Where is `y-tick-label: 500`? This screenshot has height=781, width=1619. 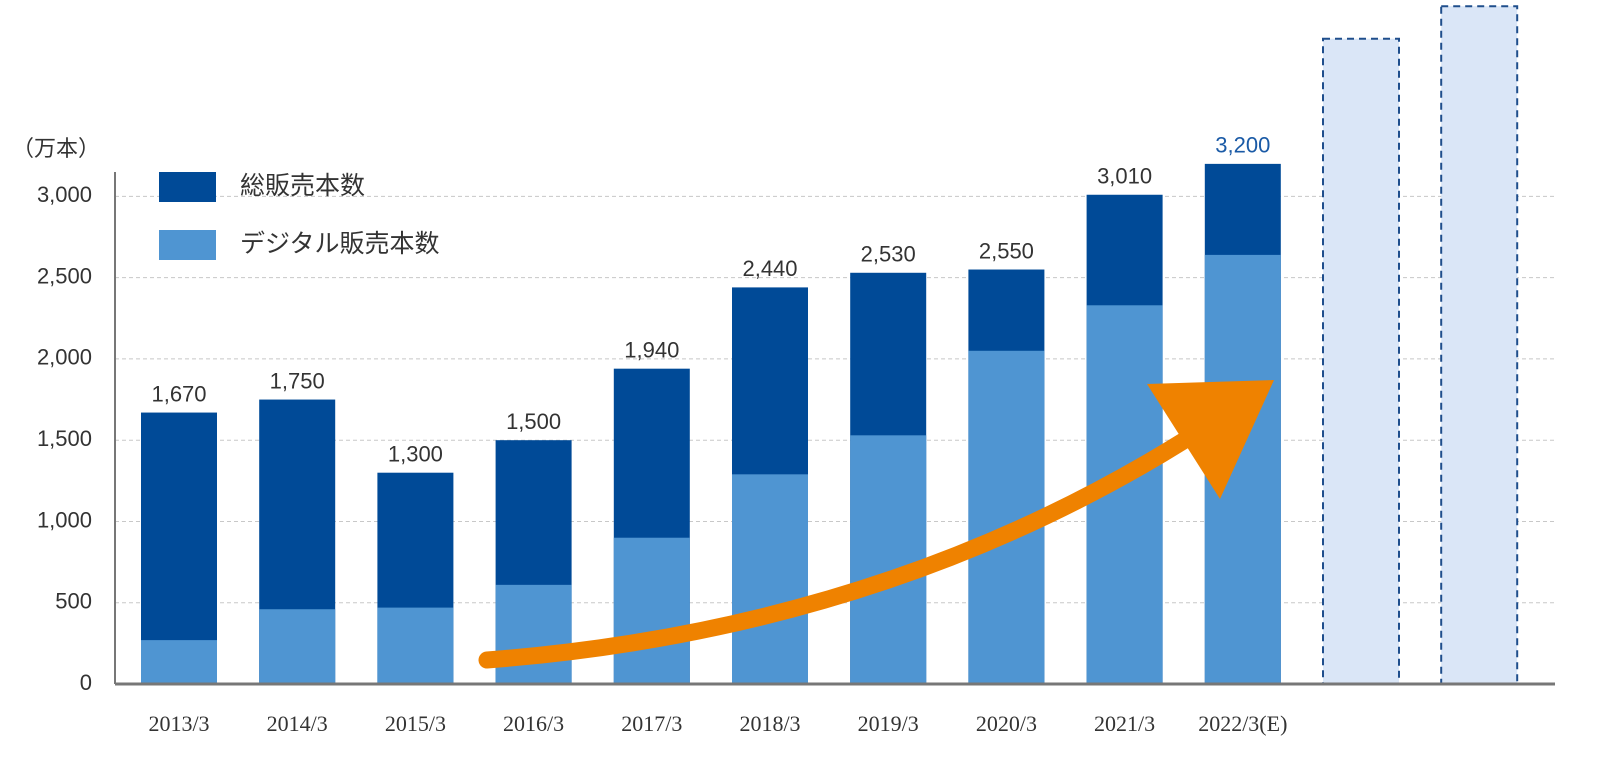 y-tick-label: 500 is located at coordinates (73, 601).